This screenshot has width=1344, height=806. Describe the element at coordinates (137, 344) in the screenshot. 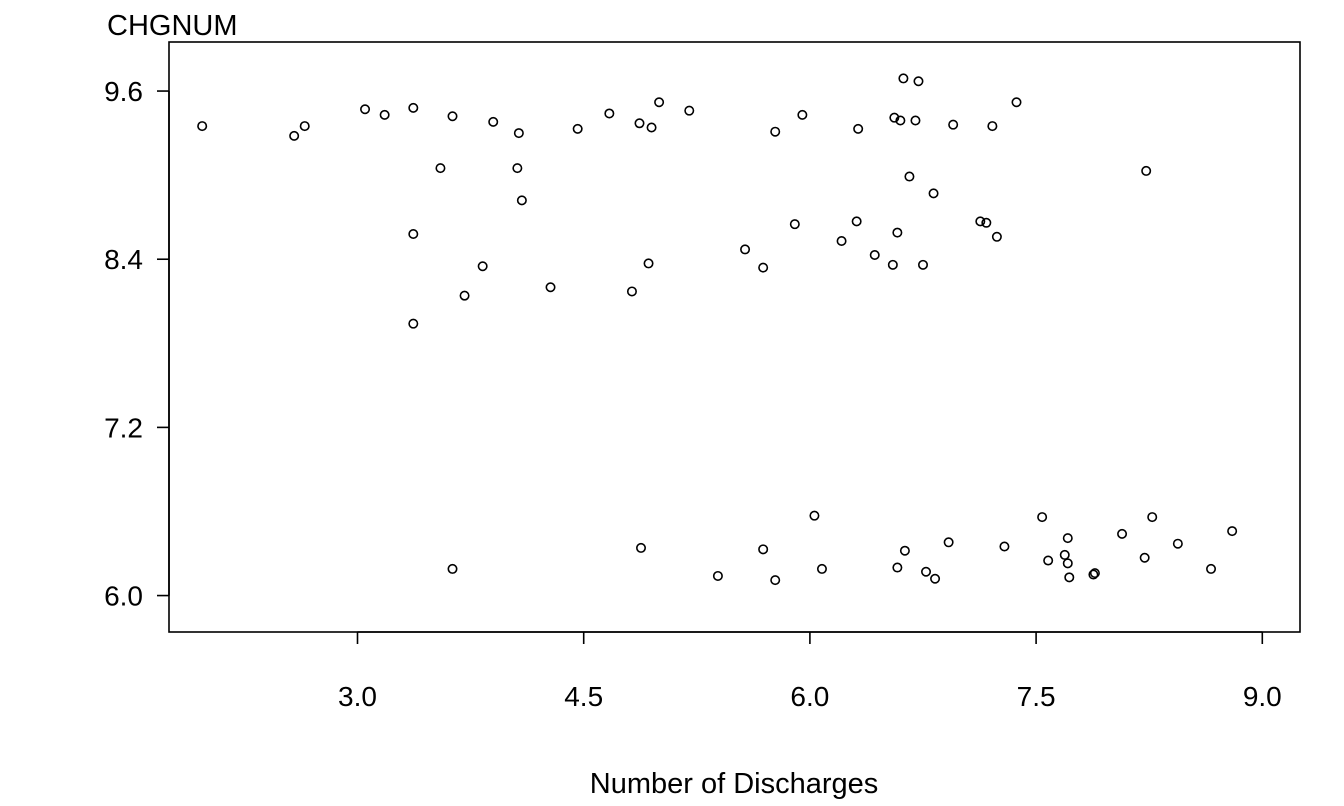

I see `y-axis: 6.0 7.2 8.4 9.6` at that location.